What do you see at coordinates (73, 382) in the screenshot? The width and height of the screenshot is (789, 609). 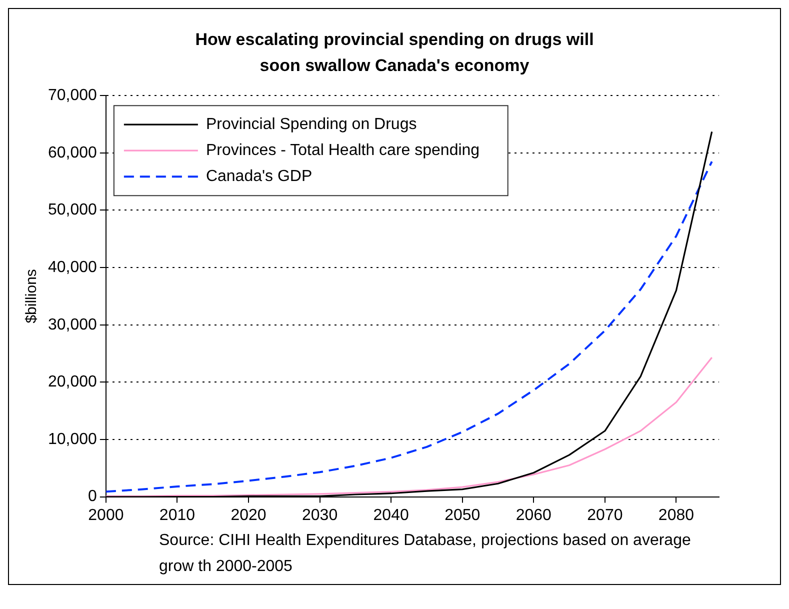 I see `y-tick-label: 20,000` at bounding box center [73, 382].